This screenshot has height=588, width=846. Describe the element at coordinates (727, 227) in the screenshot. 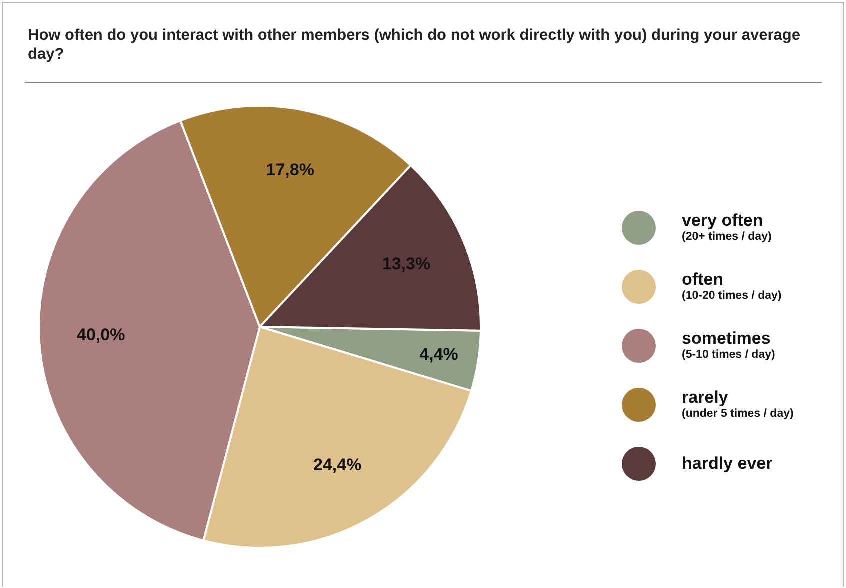

I see `legend-label: very often (20+ times / day)` at that location.